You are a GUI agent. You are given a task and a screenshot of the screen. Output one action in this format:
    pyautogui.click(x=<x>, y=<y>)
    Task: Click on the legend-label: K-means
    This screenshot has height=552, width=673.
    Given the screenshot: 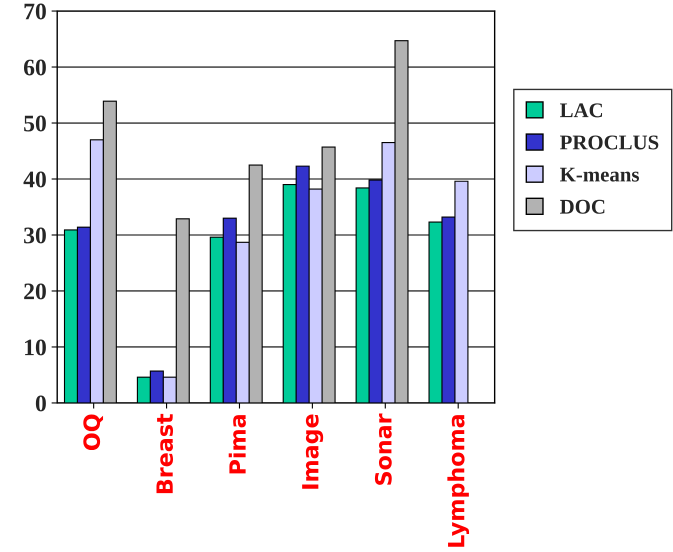 What is the action you would take?
    pyautogui.click(x=599, y=175)
    